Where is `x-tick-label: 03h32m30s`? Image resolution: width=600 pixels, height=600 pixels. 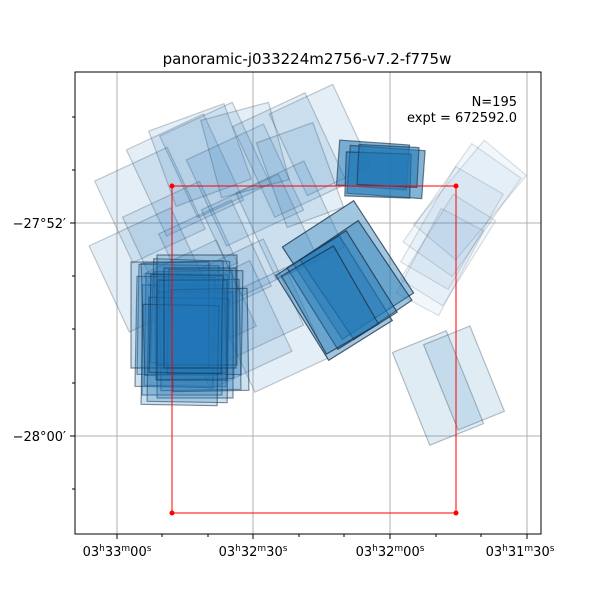 x-tick-label: 03h32m30s is located at coordinates (253, 552).